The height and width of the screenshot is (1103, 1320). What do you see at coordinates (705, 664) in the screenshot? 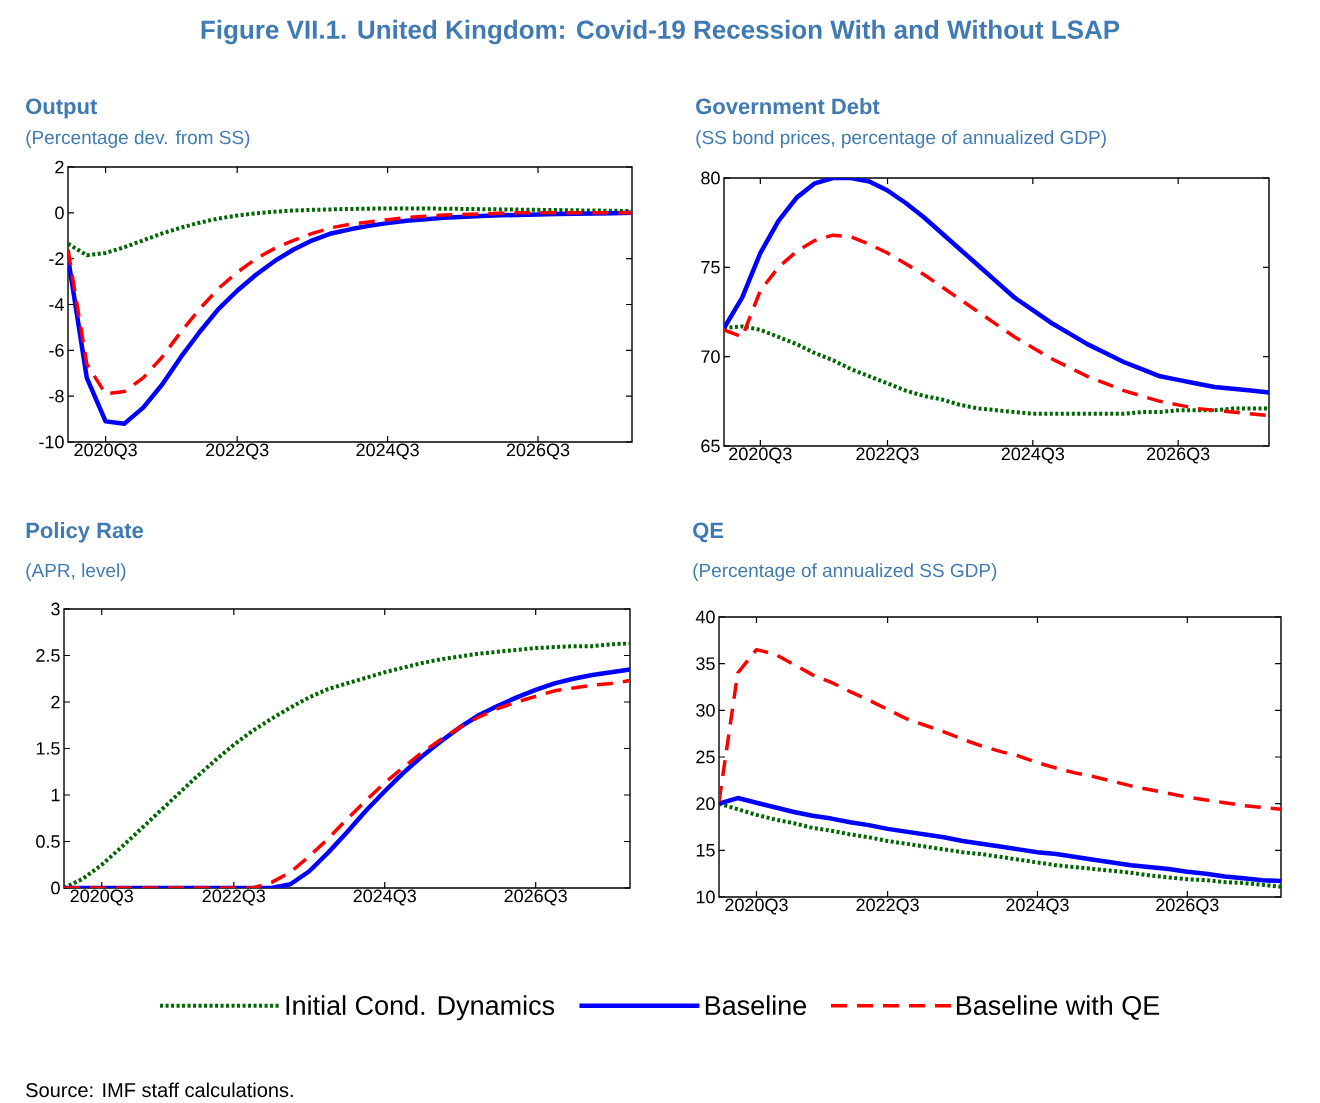
I see `y-tick-label: 35` at bounding box center [705, 664].